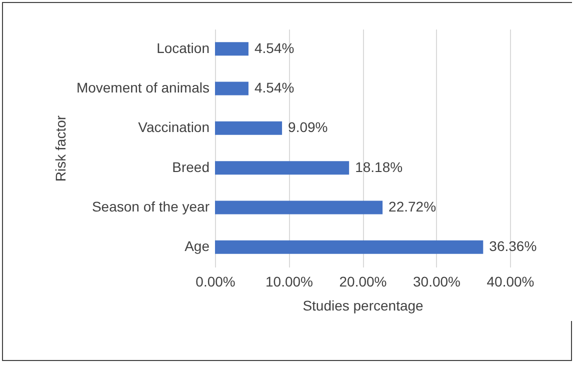 Image resolution: width=576 pixels, height=365 pixels. Describe the element at coordinates (174, 127) in the screenshot. I see `y-tick-label: Vaccination` at that location.